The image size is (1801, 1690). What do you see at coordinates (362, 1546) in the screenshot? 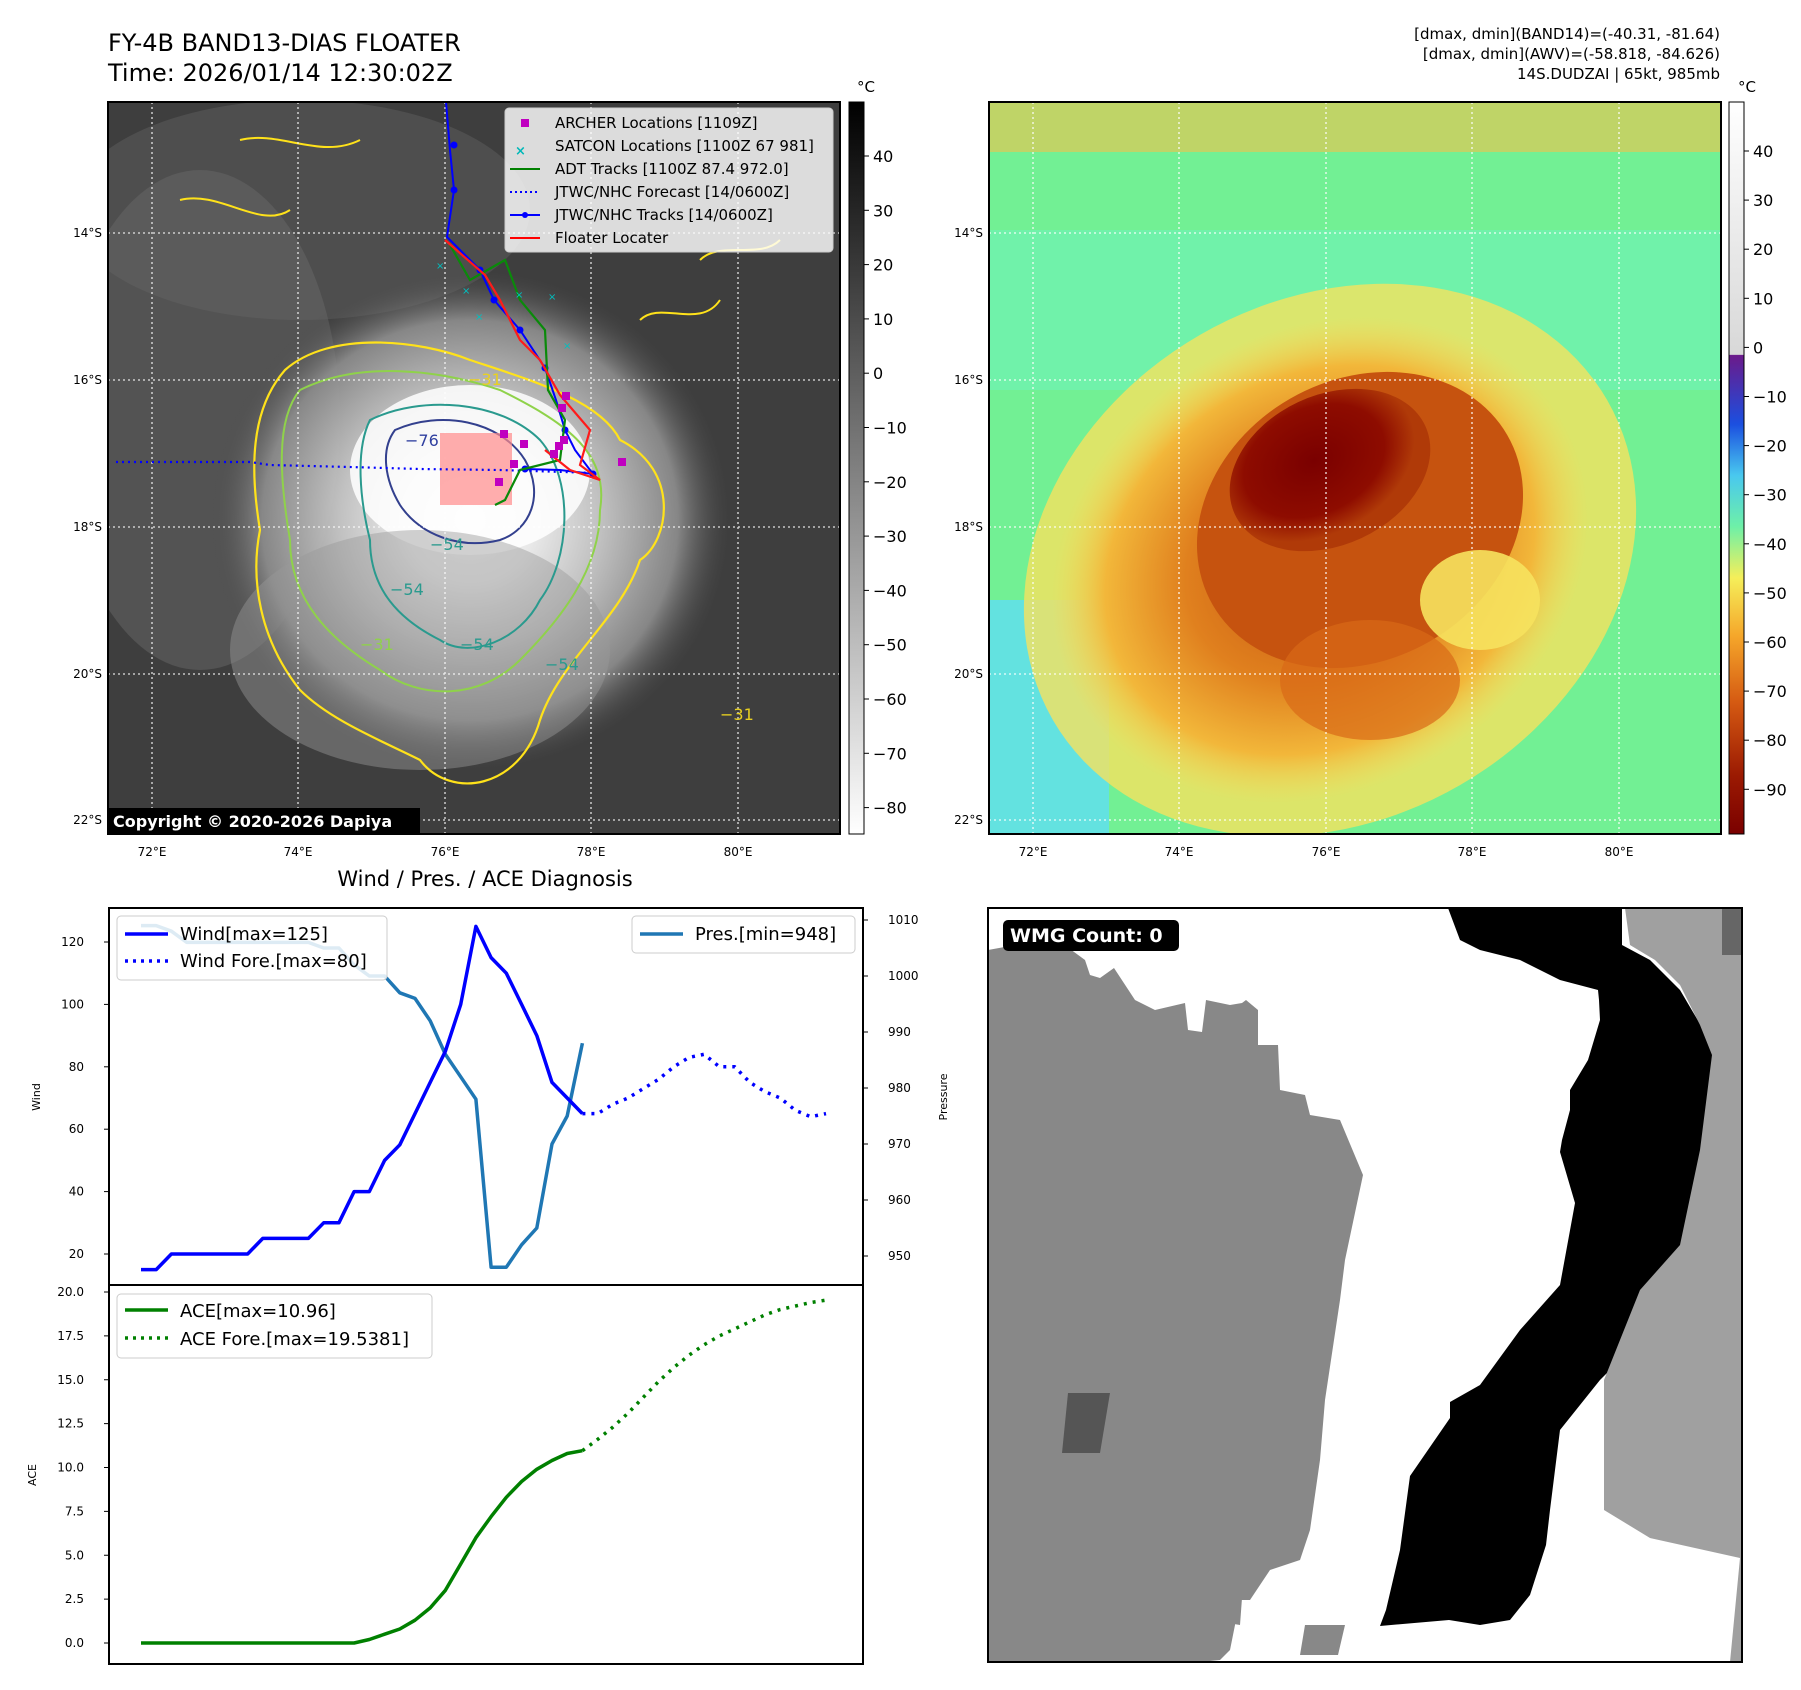
I see `ace-series-line` at bounding box center [362, 1546].